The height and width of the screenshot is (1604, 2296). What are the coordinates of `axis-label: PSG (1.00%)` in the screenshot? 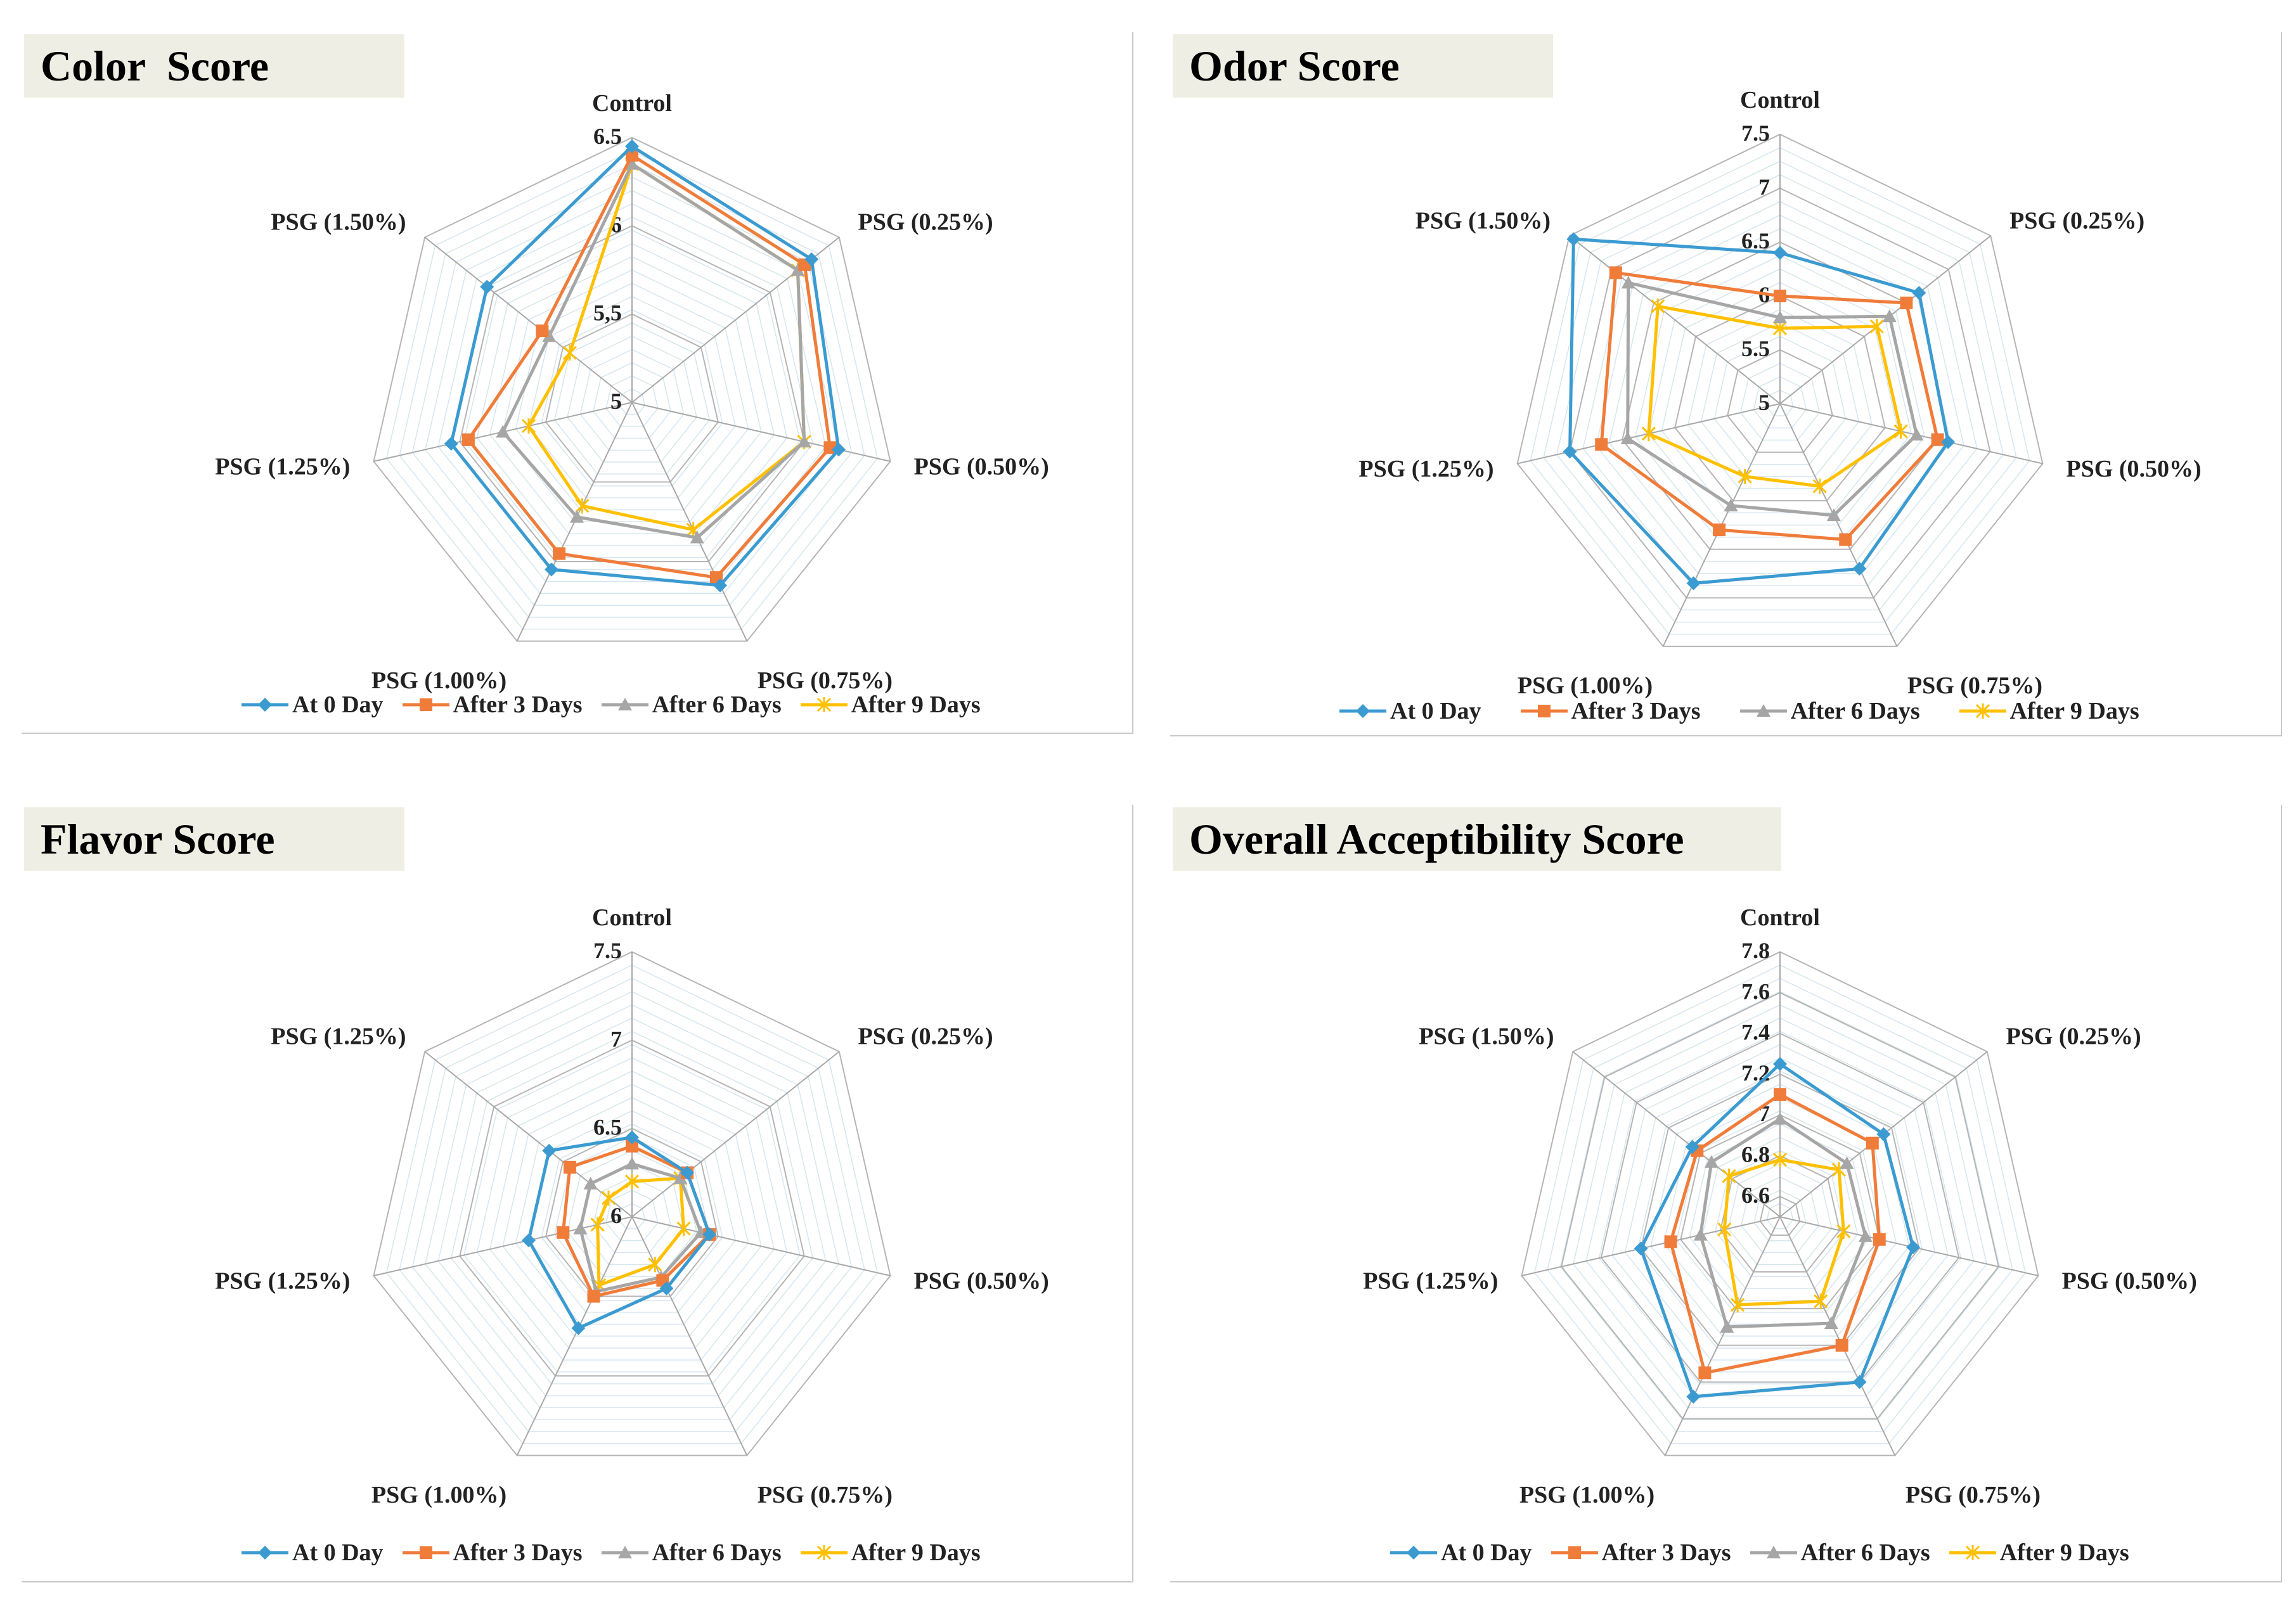 It's located at (1586, 1495).